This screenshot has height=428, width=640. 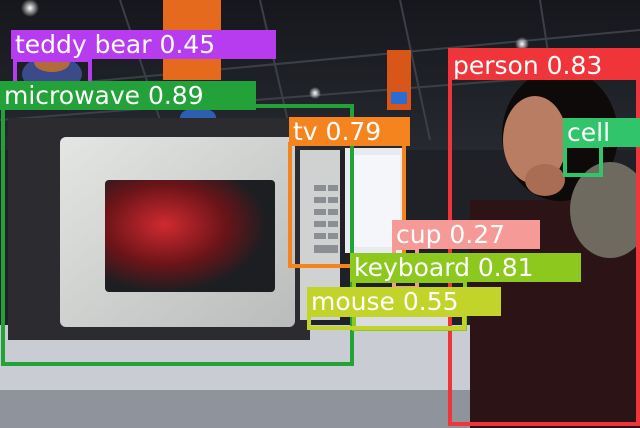 I want to click on microwave-keypad, so click(x=326, y=219).